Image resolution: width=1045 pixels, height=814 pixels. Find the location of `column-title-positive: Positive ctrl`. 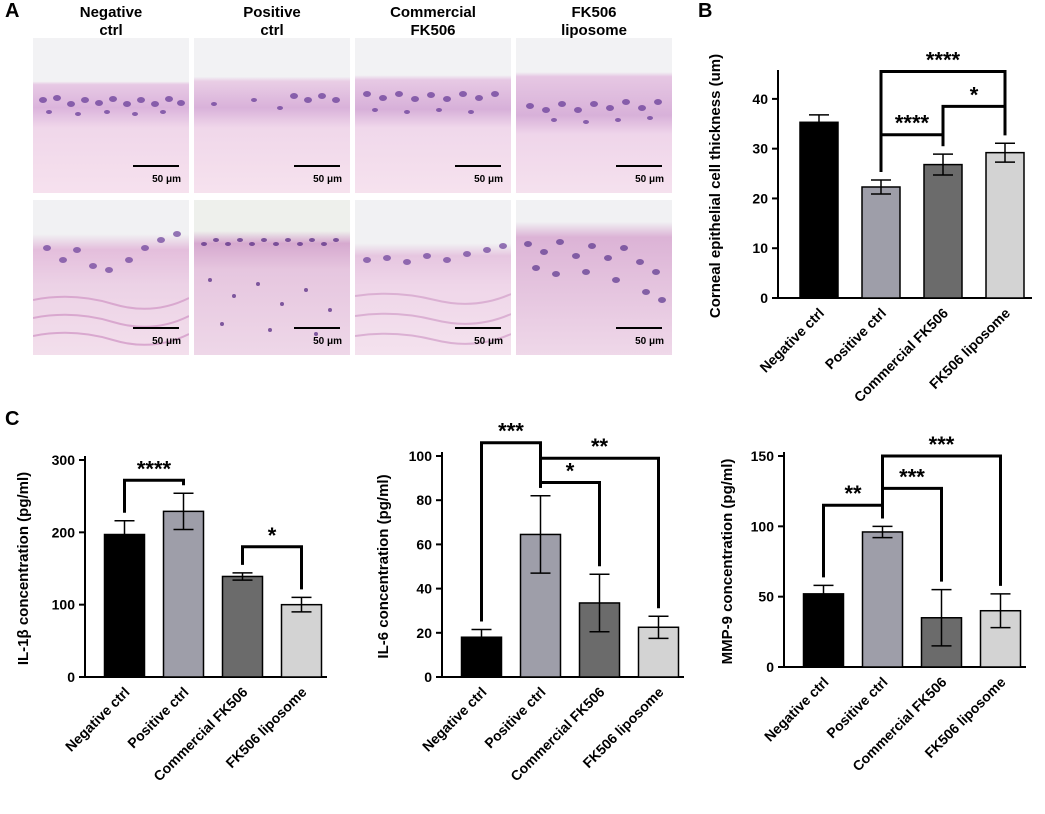

column-title-positive: Positive ctrl is located at coordinates (272, 22).